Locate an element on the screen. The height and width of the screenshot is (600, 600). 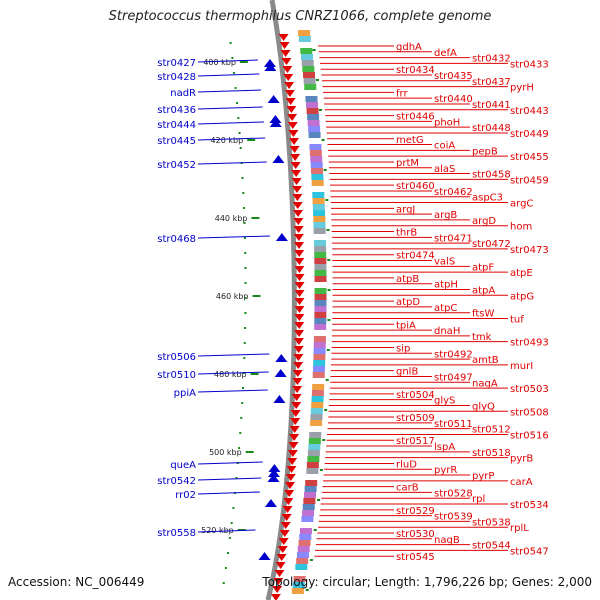
right-gene-label: str0443 is located at coordinates (529, 111).